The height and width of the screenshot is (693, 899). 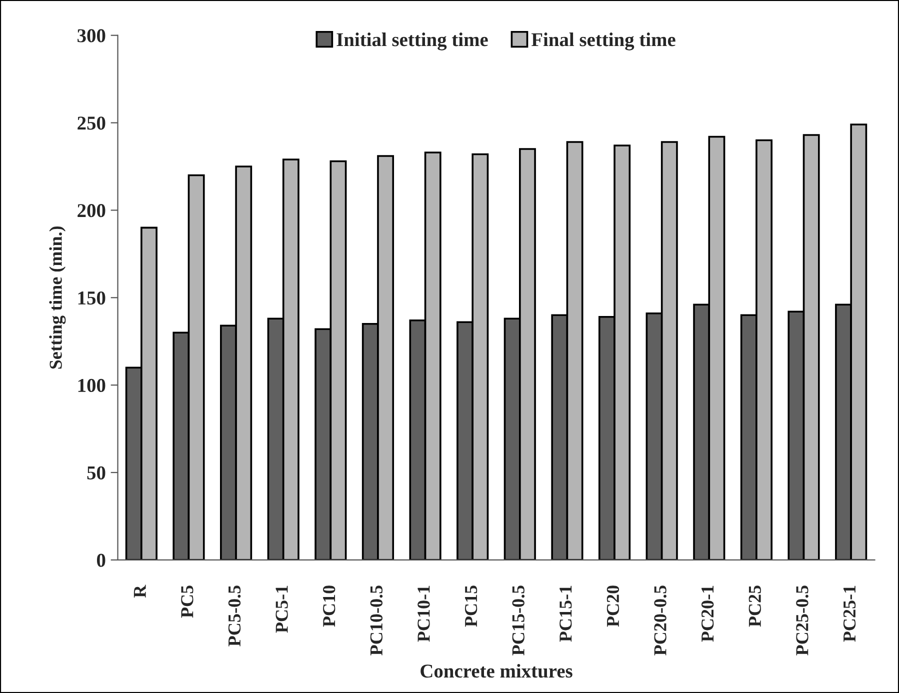 What do you see at coordinates (849, 614) in the screenshot?
I see `x-tick-label: PC25-1` at bounding box center [849, 614].